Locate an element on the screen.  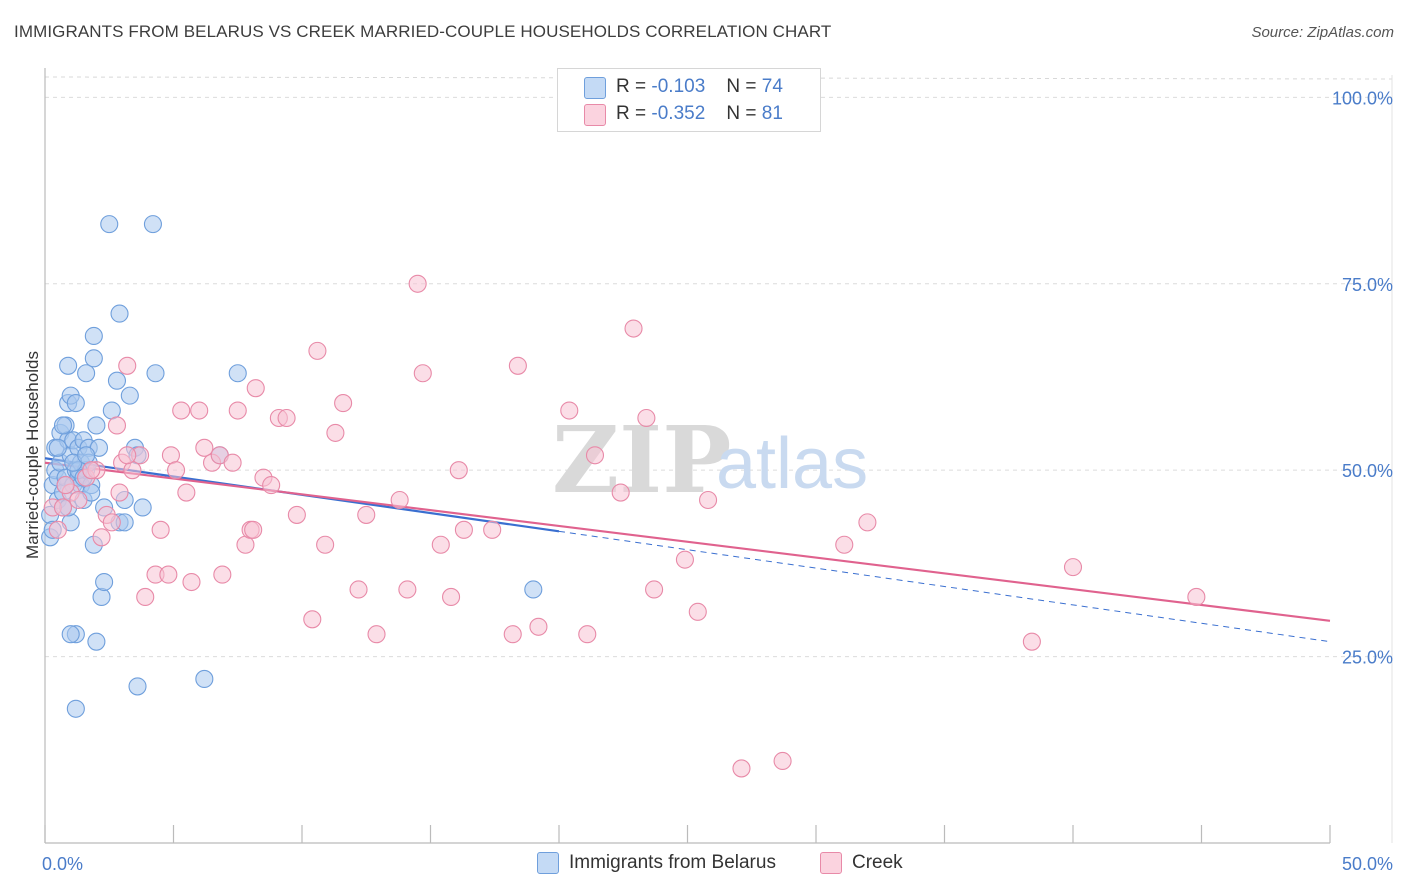
y-tick-label: 25.0% is located at coordinates (1367, 658).